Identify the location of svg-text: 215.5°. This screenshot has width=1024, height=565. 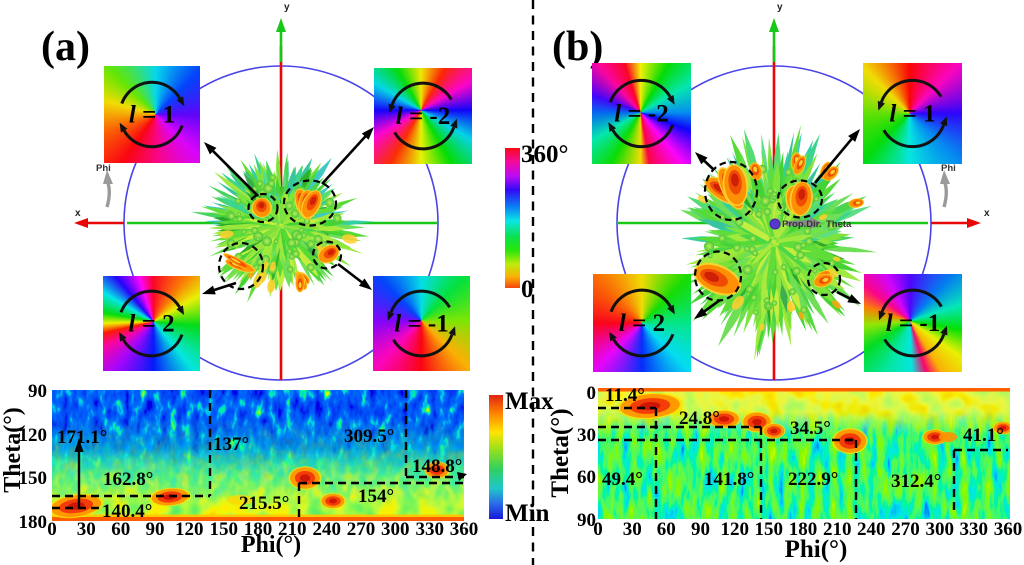
(264, 503).